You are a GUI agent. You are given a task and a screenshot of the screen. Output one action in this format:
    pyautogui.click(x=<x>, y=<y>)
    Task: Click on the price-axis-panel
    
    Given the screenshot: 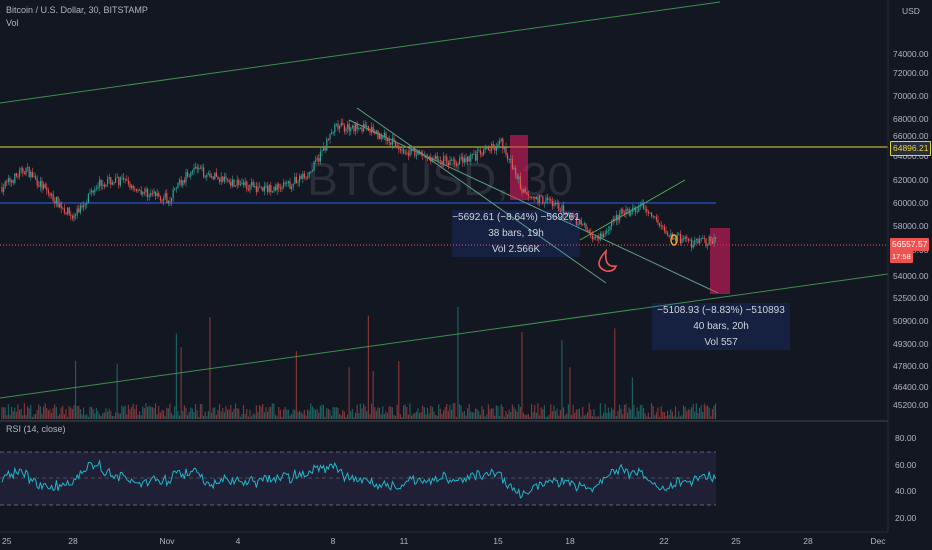 What is the action you would take?
    pyautogui.click(x=910, y=275)
    